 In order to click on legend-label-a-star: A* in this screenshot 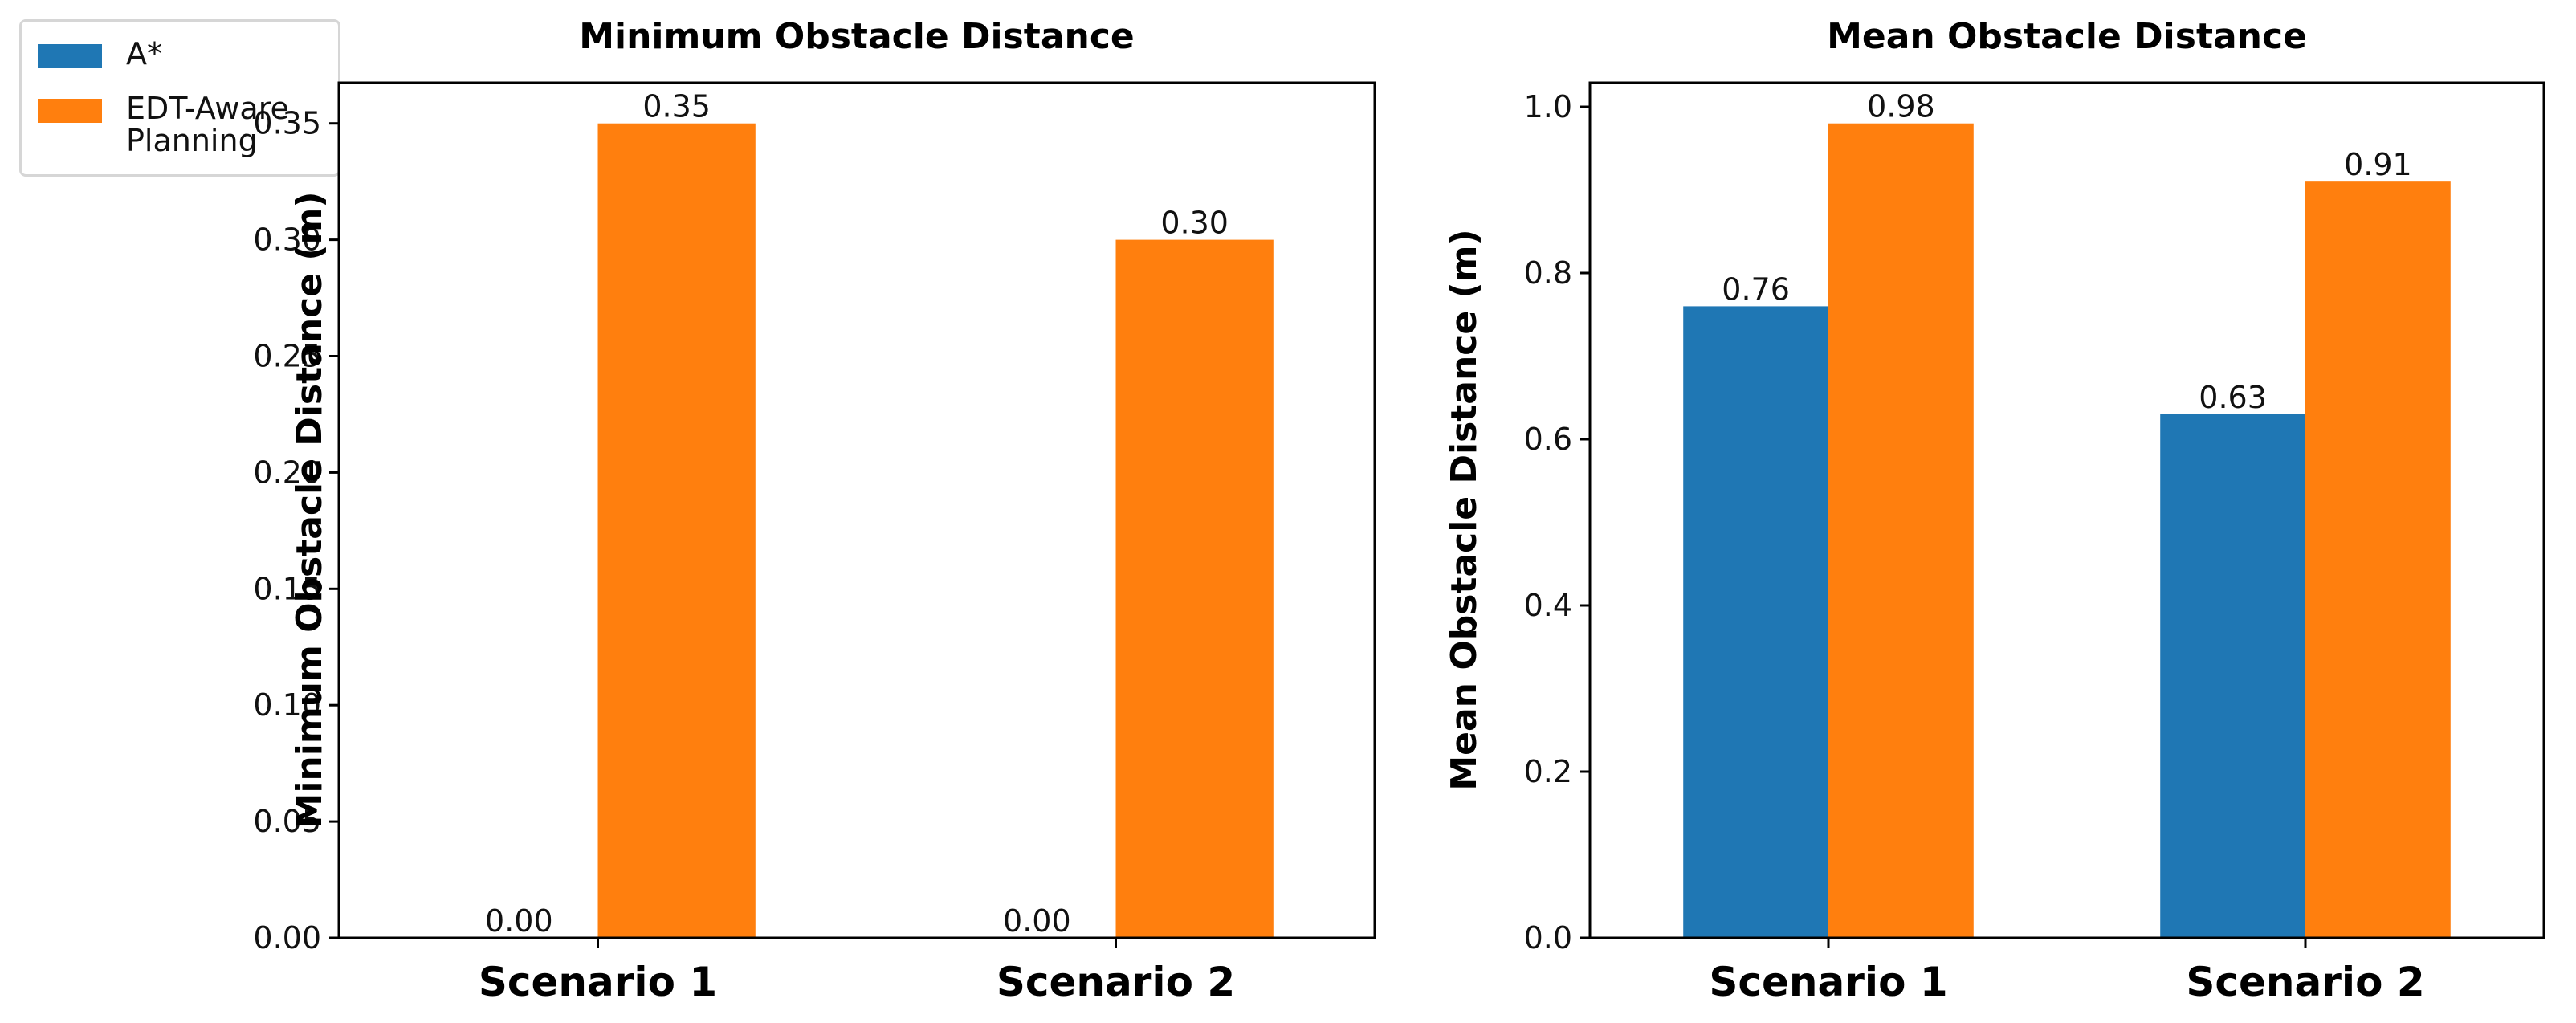, I will do `click(144, 53)`.